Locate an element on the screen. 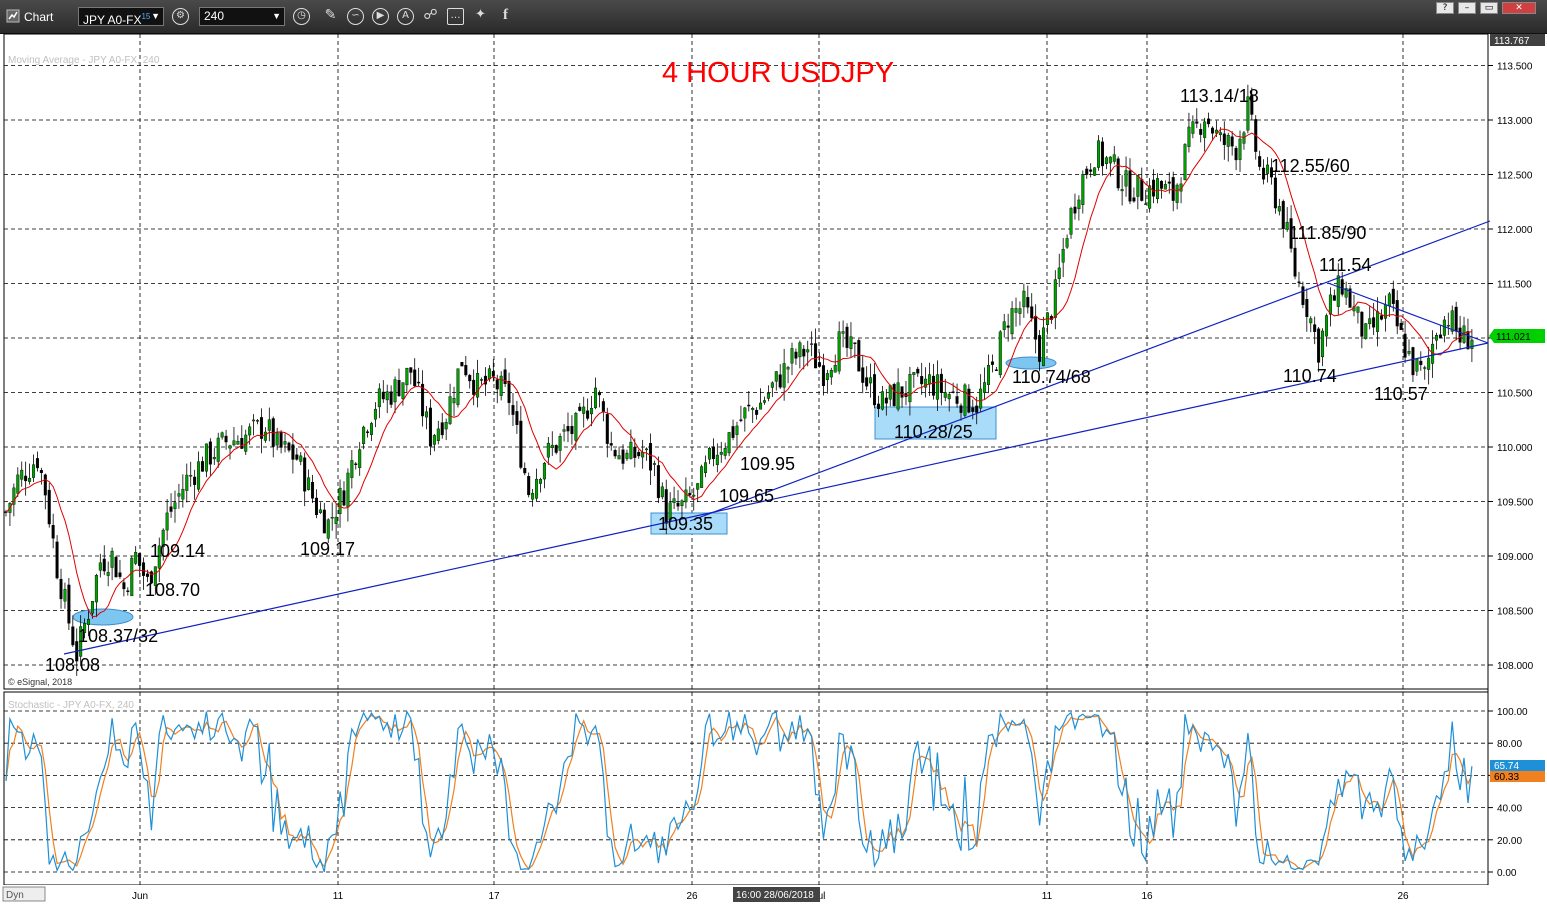  trendline-resistance is located at coordinates (1408, 313).